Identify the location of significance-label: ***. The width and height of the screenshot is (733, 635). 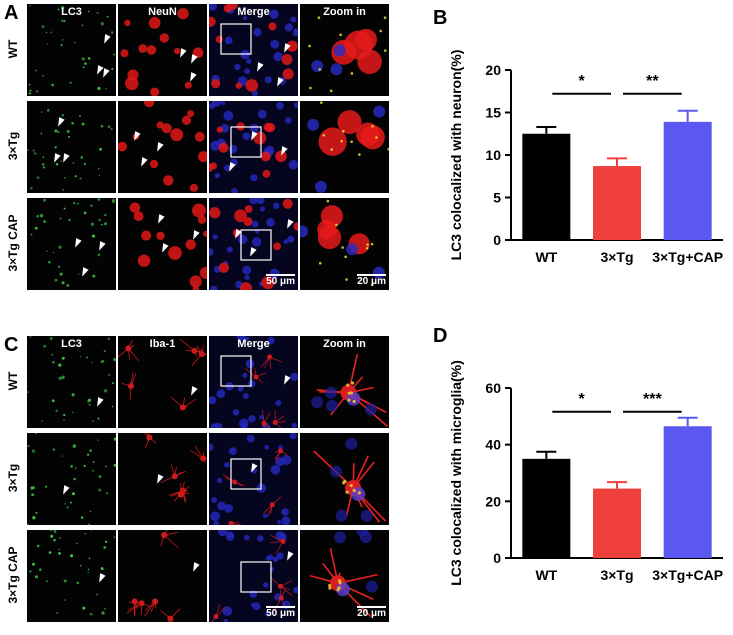
(652, 399).